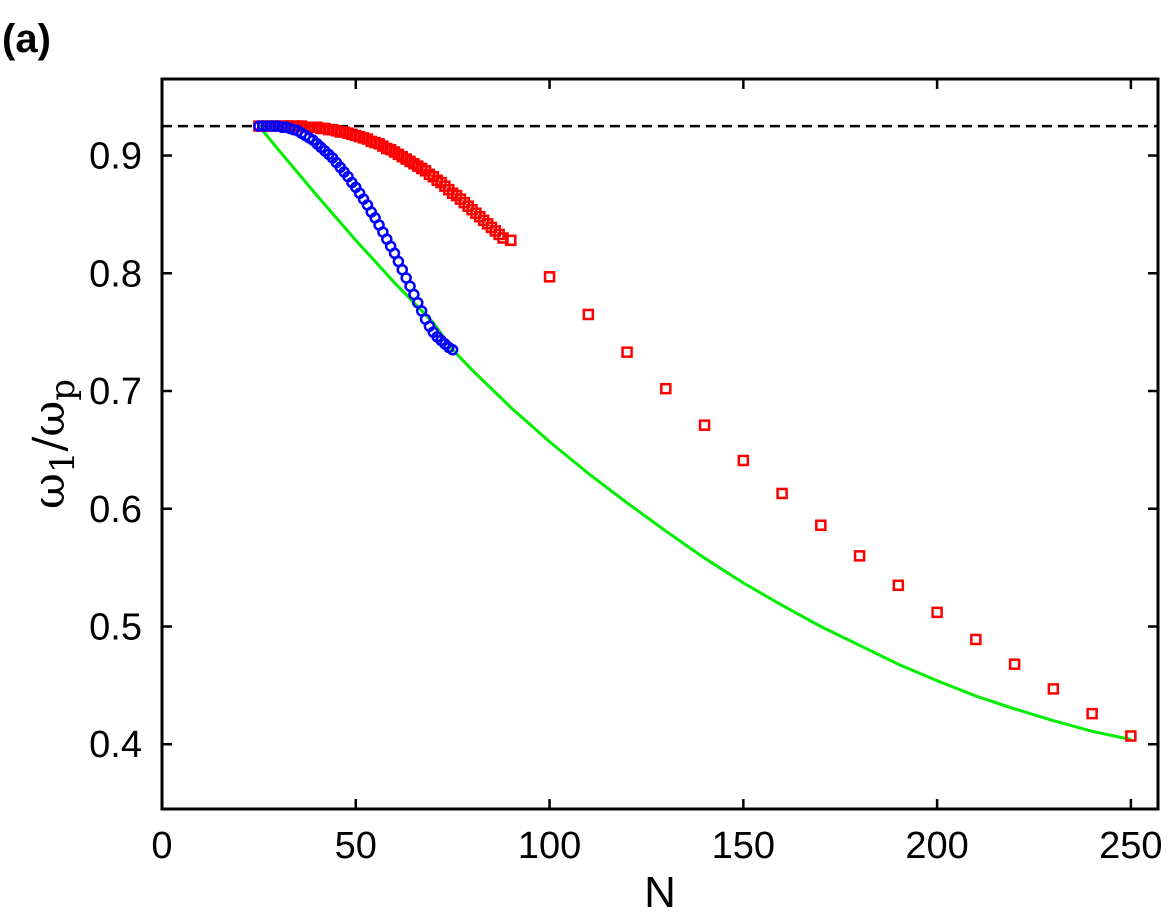  I want to click on x-tick-label: 150, so click(743, 846).